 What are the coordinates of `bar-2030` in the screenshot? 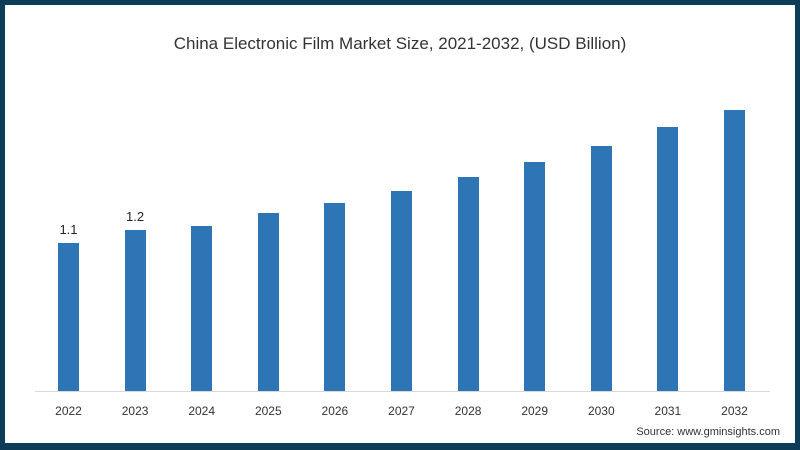 It's located at (601, 268).